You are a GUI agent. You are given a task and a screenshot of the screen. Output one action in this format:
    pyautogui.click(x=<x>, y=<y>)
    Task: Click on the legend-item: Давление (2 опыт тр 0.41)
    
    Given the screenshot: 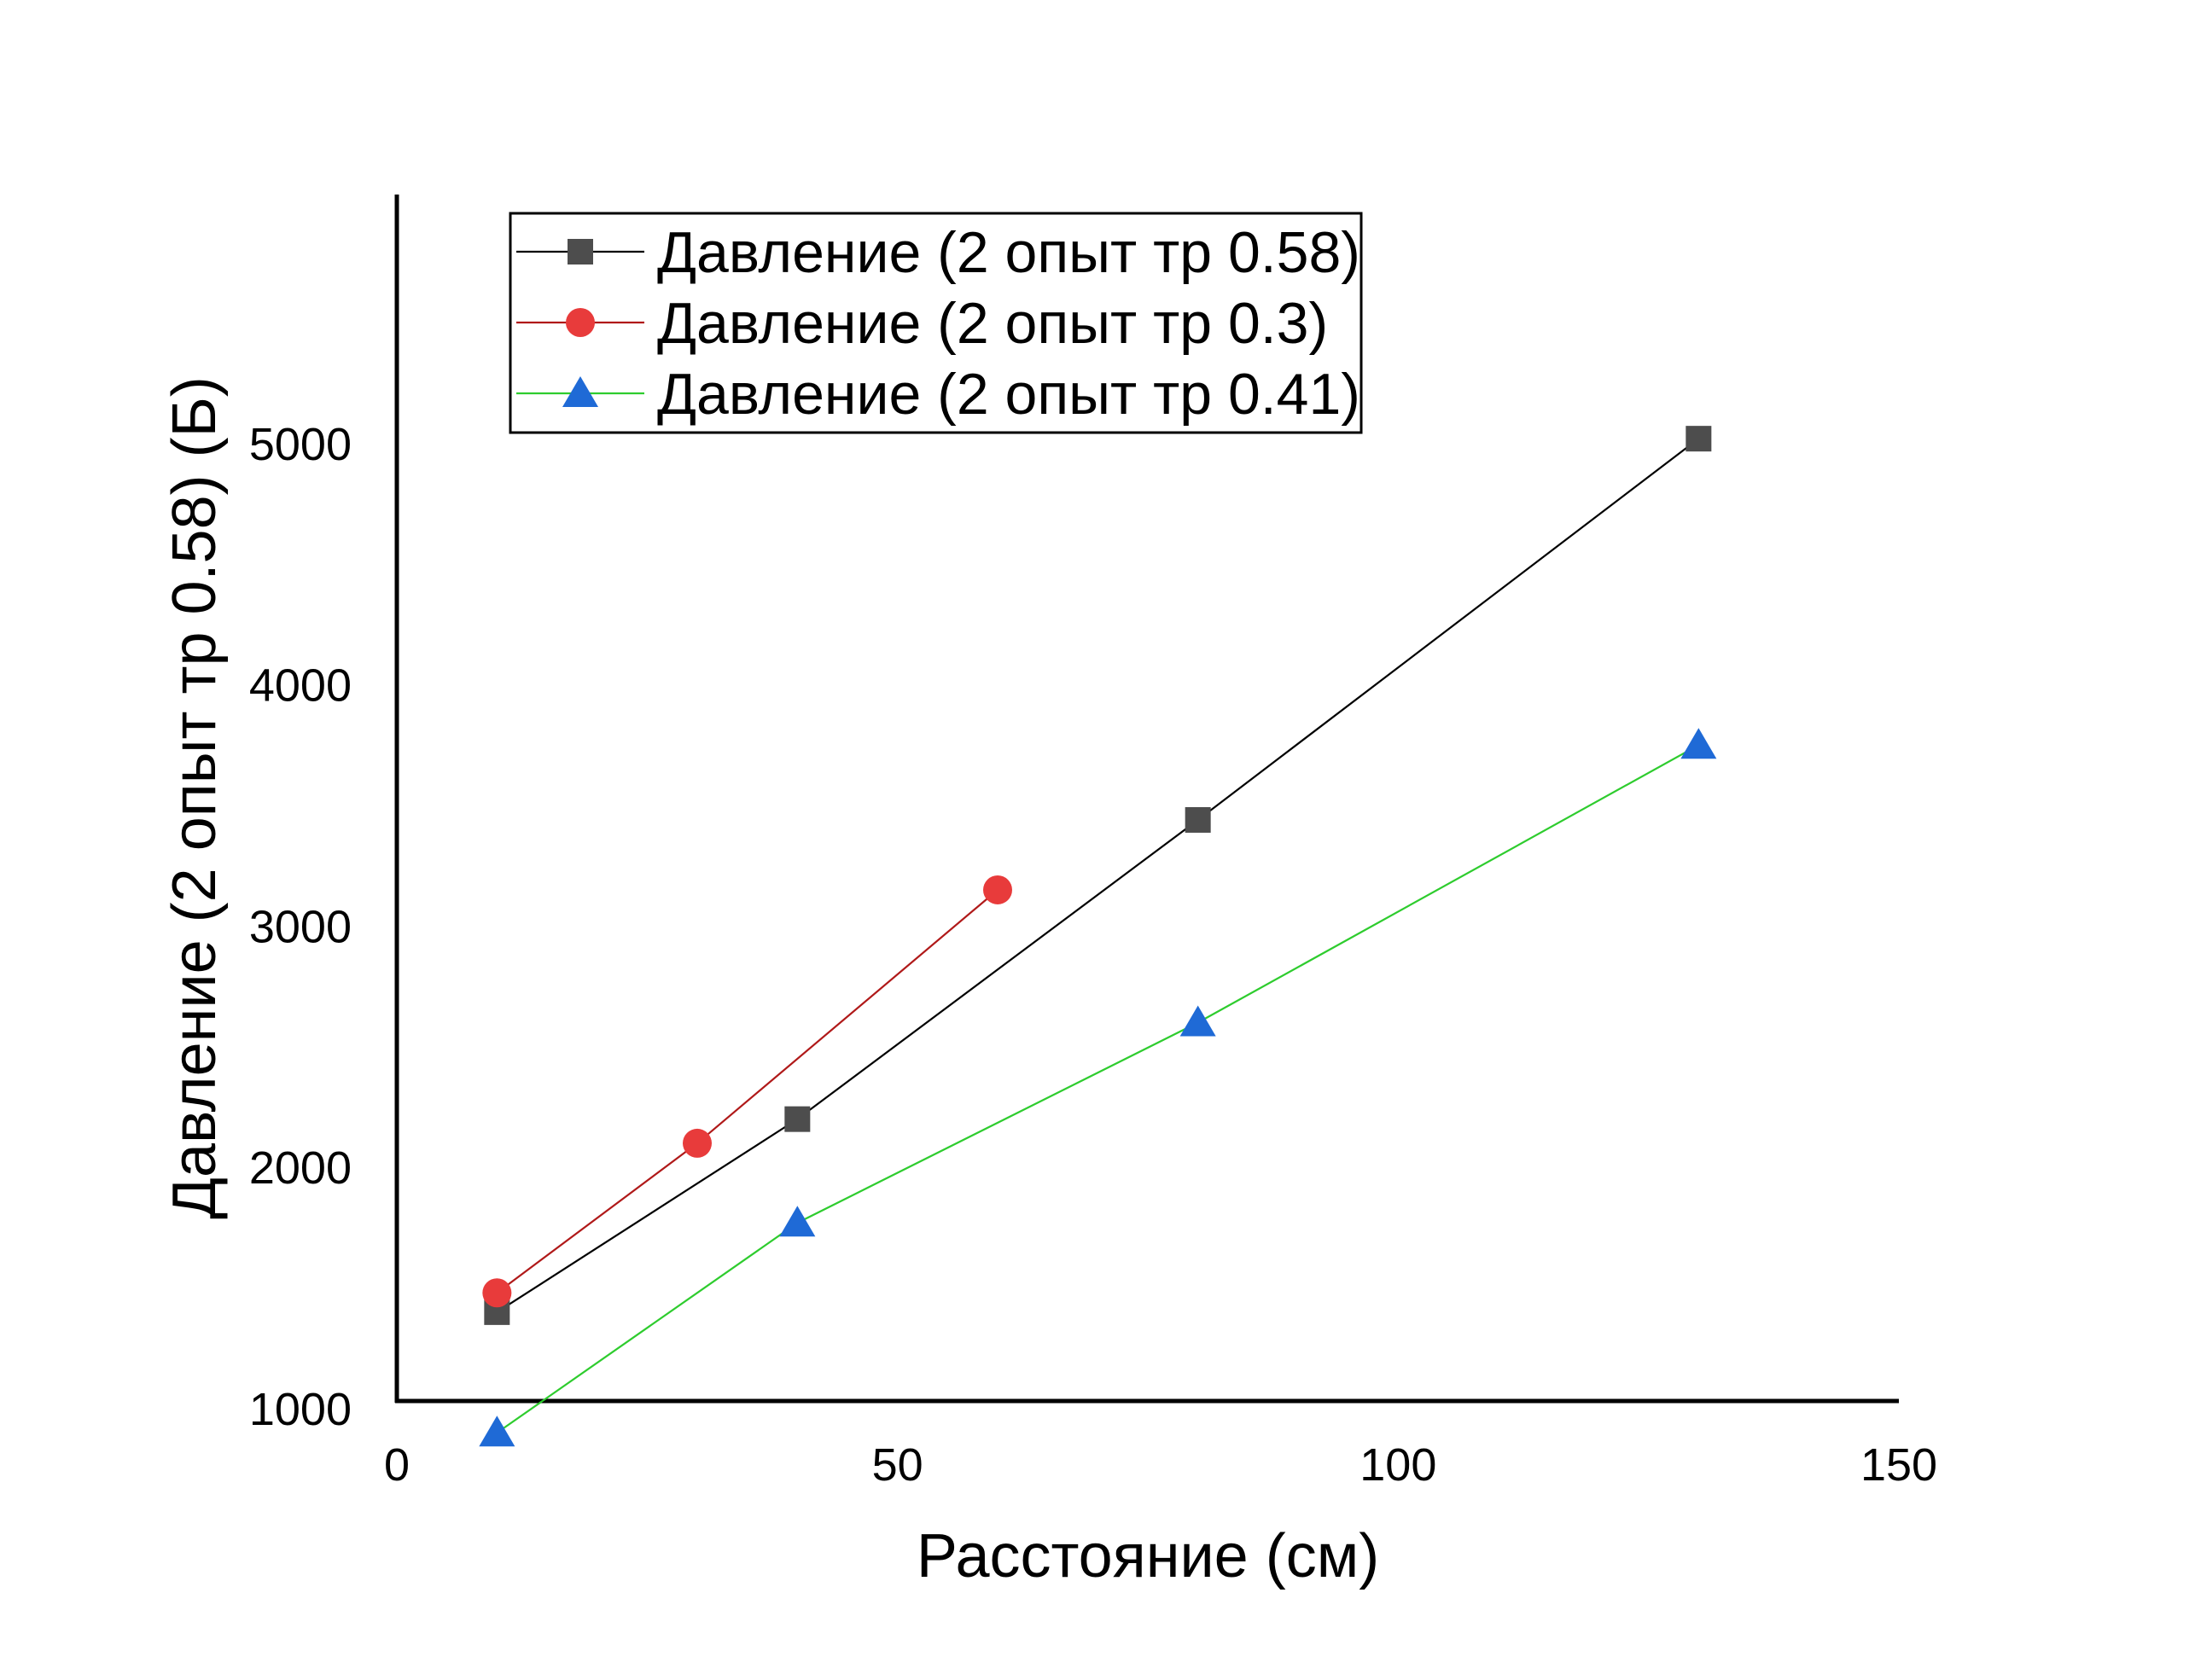 What is the action you would take?
    pyautogui.click(x=938, y=394)
    